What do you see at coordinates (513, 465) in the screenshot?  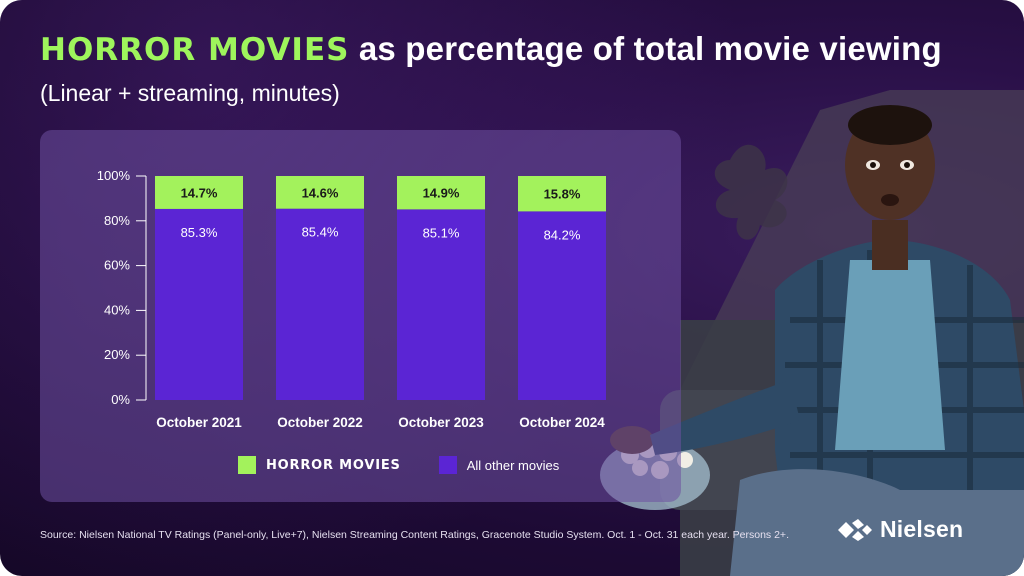 I see `legend-label-other: All other movies` at bounding box center [513, 465].